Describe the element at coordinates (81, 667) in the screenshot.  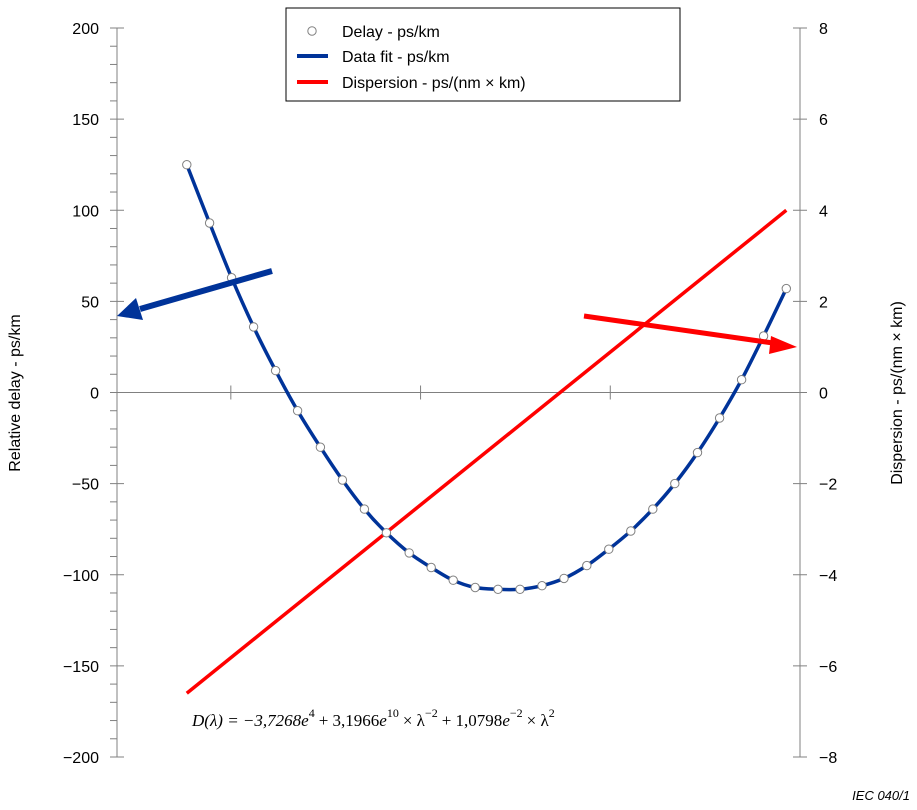
I see `y-tick-label: −150` at that location.